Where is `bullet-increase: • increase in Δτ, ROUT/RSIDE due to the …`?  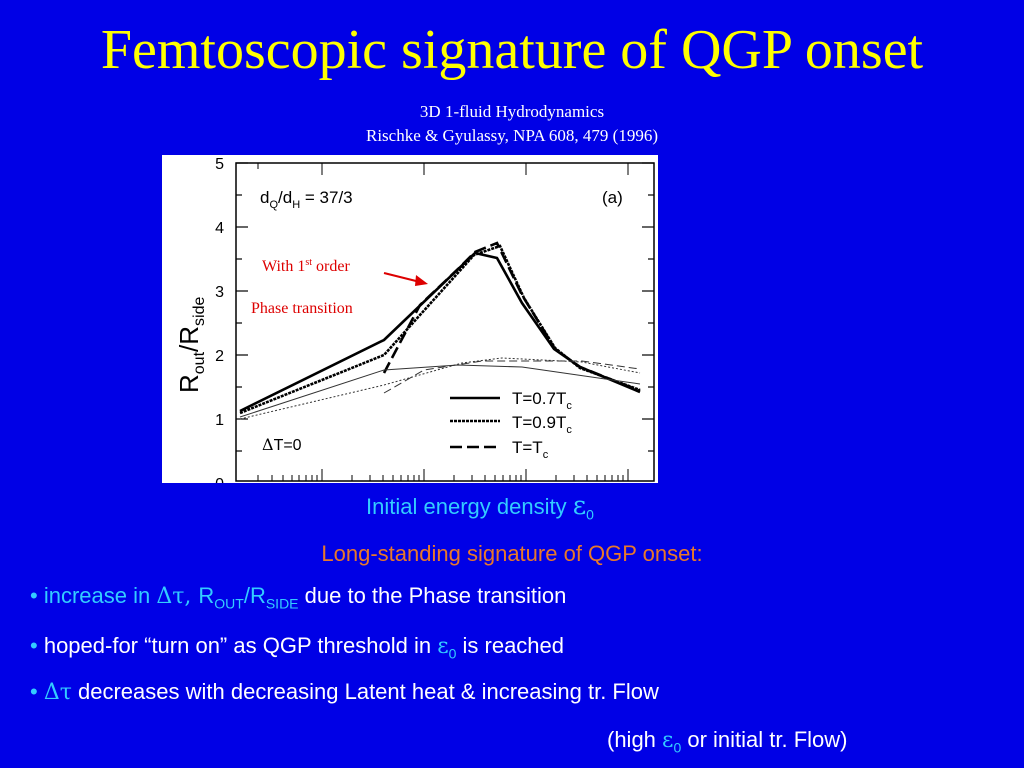
bullet-increase: • increase in Δτ, ROUT/RSIDE due to the … is located at coordinates (298, 597).